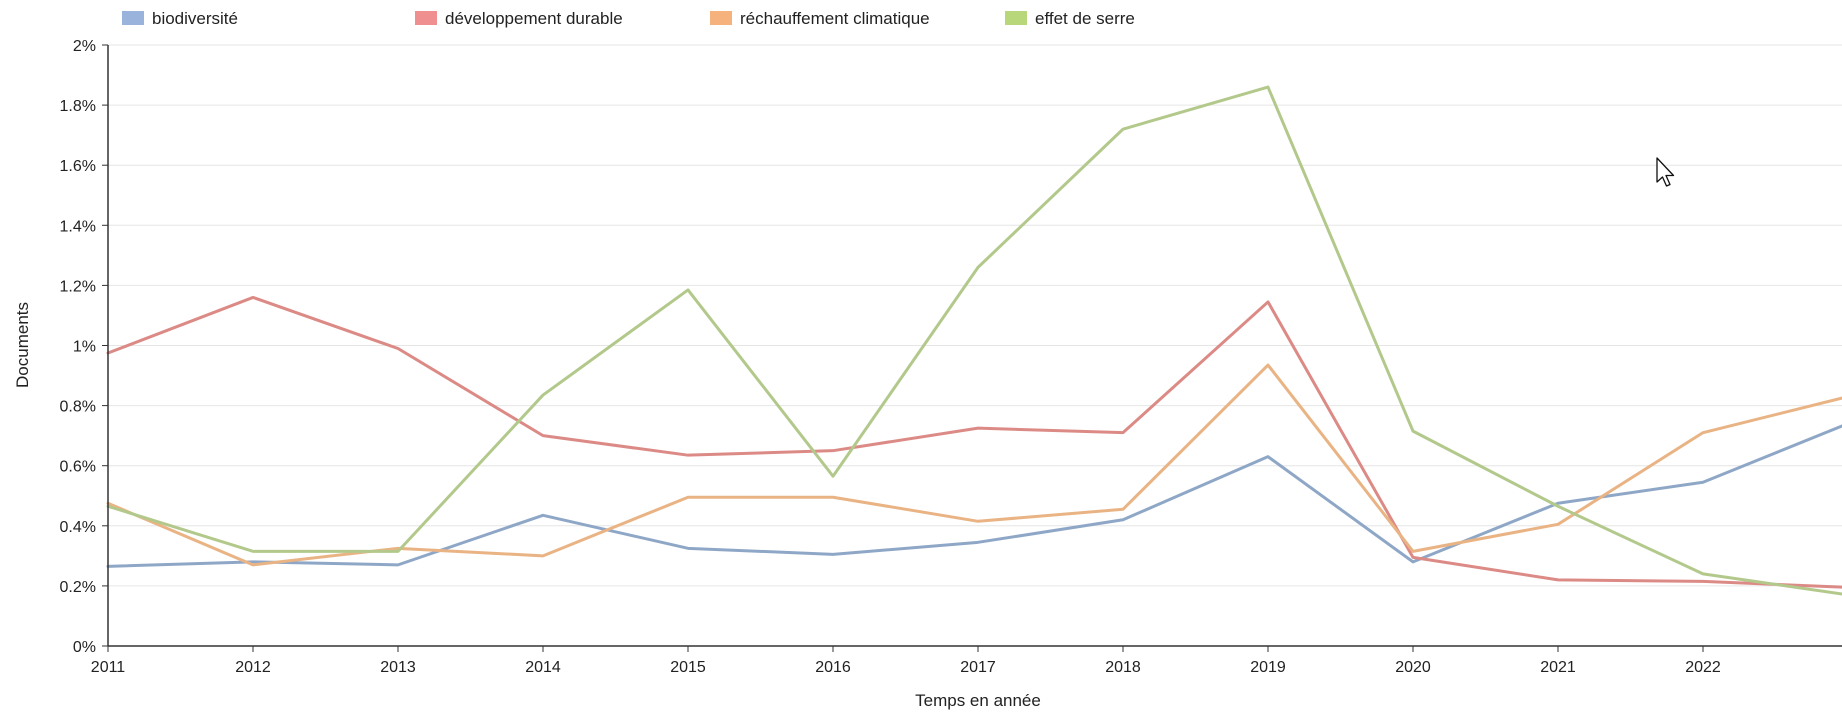 Image resolution: width=1842 pixels, height=713 pixels. I want to click on x-tick-label: 2014, so click(543, 667).